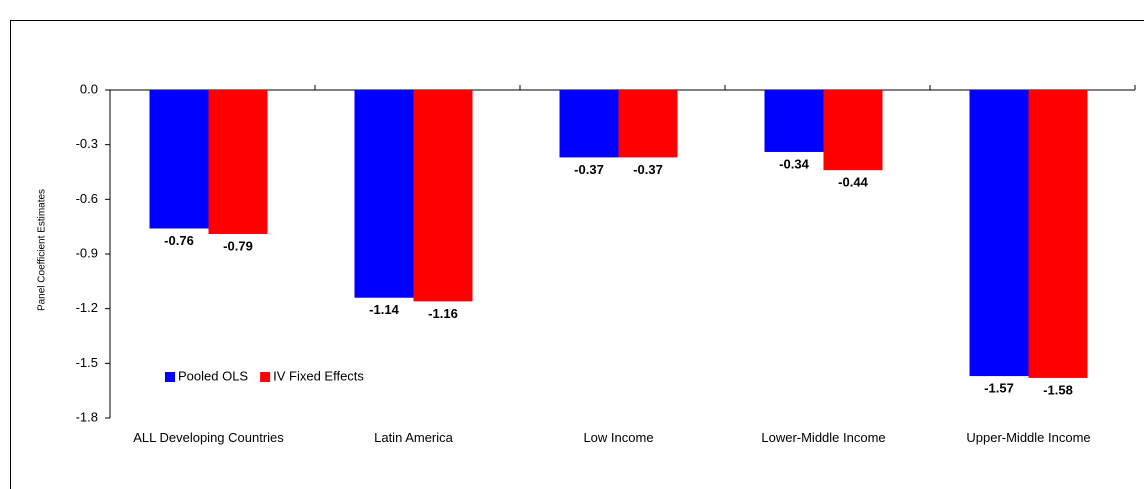 Image resolution: width=1144 pixels, height=489 pixels. I want to click on y-tick-label: -0.3, so click(87, 143).